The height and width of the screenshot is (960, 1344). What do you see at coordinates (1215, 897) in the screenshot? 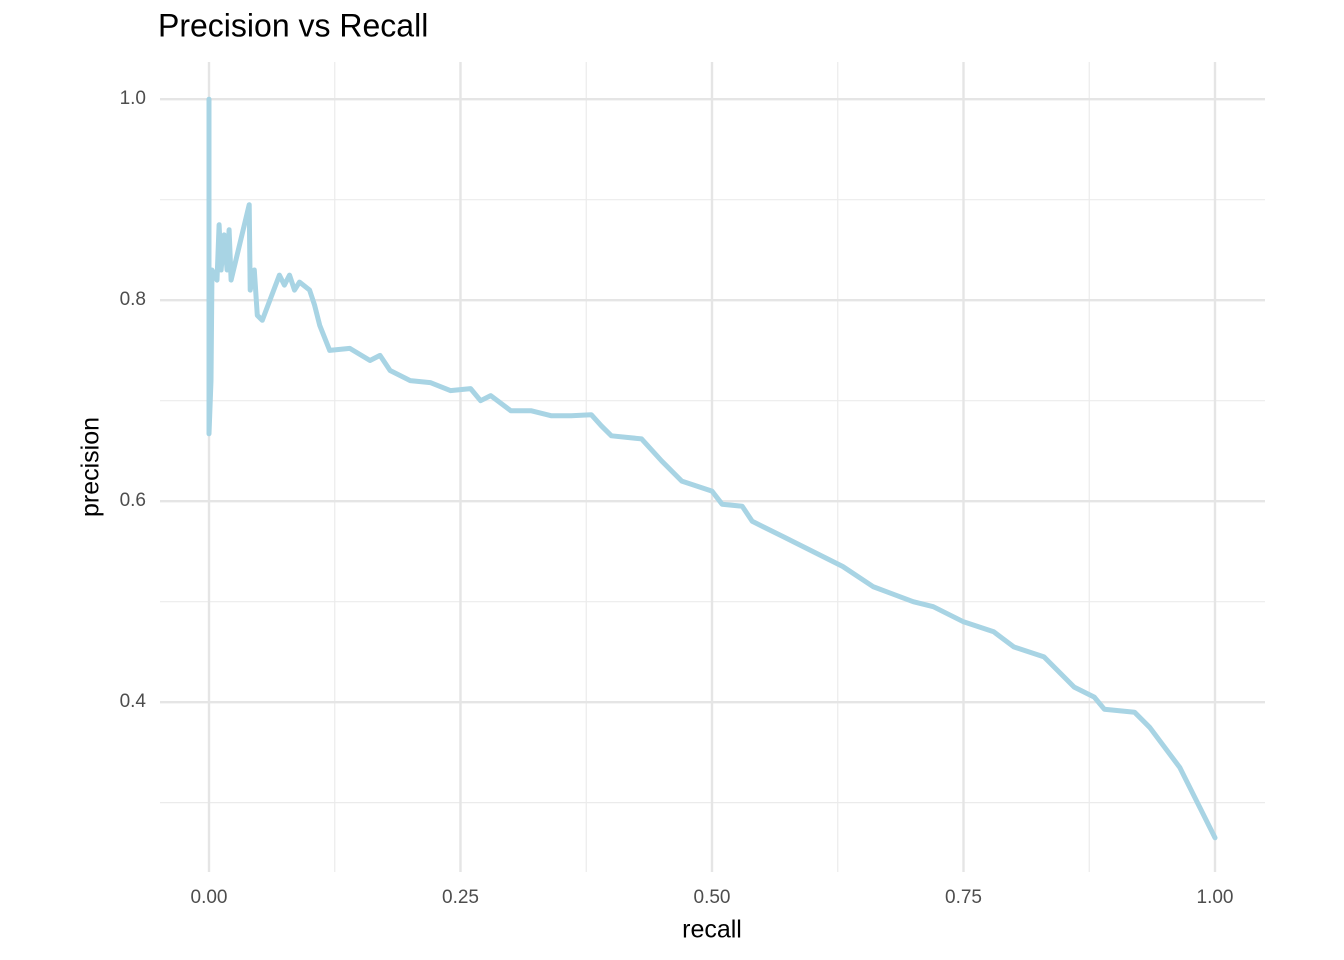
I see `x-tick-label: 1.00` at bounding box center [1215, 897].